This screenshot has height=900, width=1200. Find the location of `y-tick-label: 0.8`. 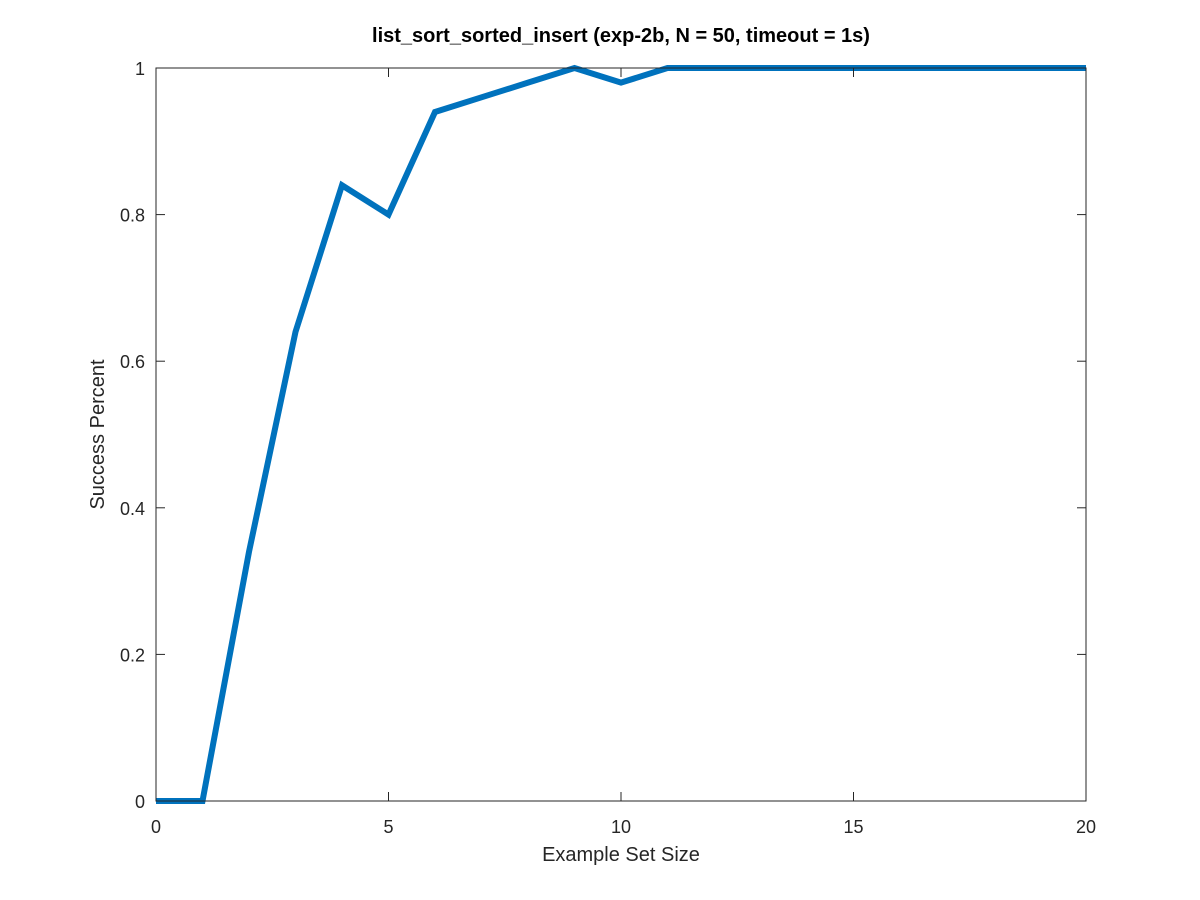

y-tick-label: 0.8 is located at coordinates (132, 216).